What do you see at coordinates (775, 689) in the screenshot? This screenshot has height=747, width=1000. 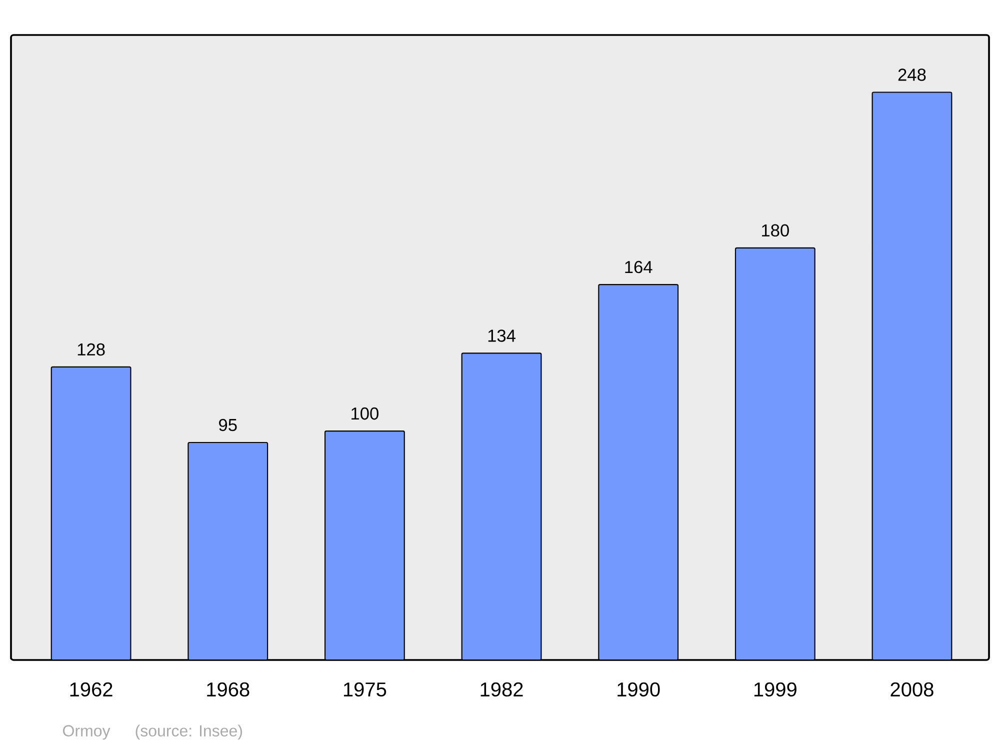 I see `x-tick-label: 1999` at bounding box center [775, 689].